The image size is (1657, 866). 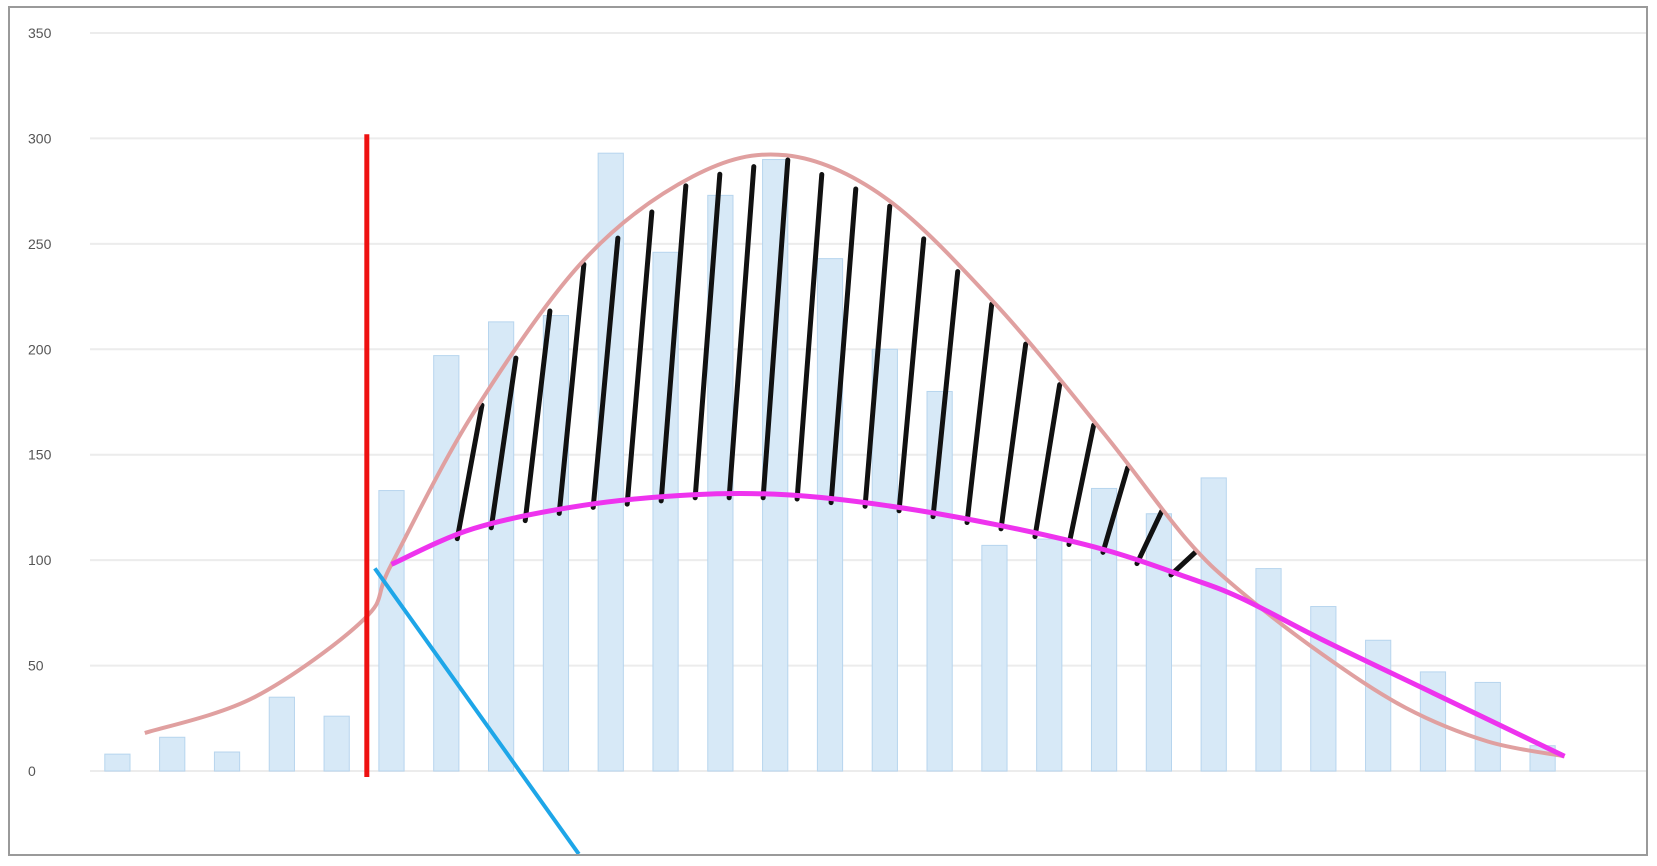 What do you see at coordinates (477, 710) in the screenshot?
I see `pointer-line` at bounding box center [477, 710].